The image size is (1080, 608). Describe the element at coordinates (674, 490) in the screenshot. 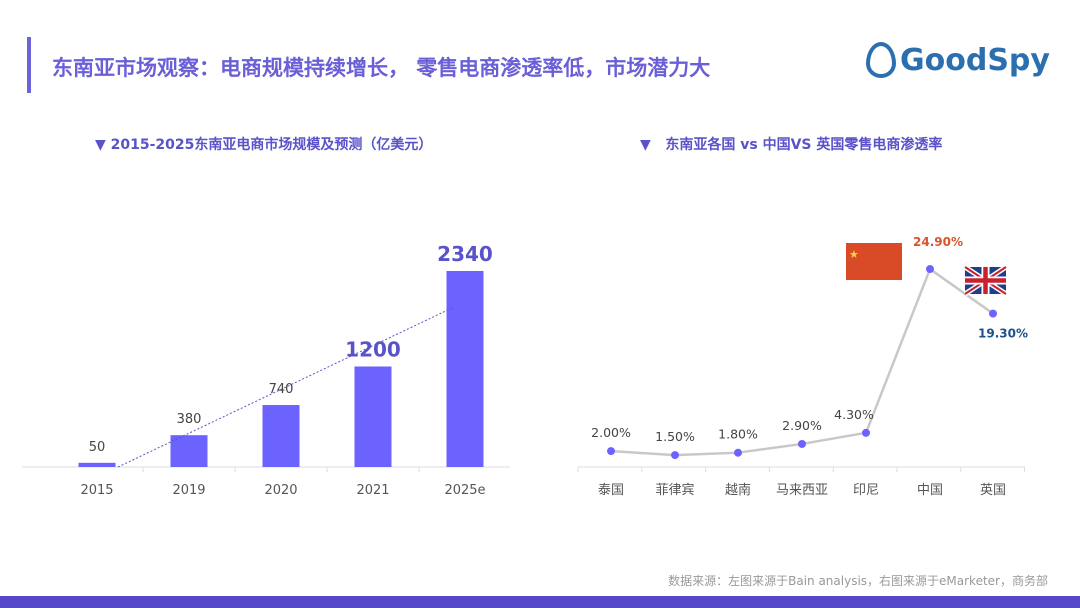

I see `tick-label: 菲律宾` at that location.